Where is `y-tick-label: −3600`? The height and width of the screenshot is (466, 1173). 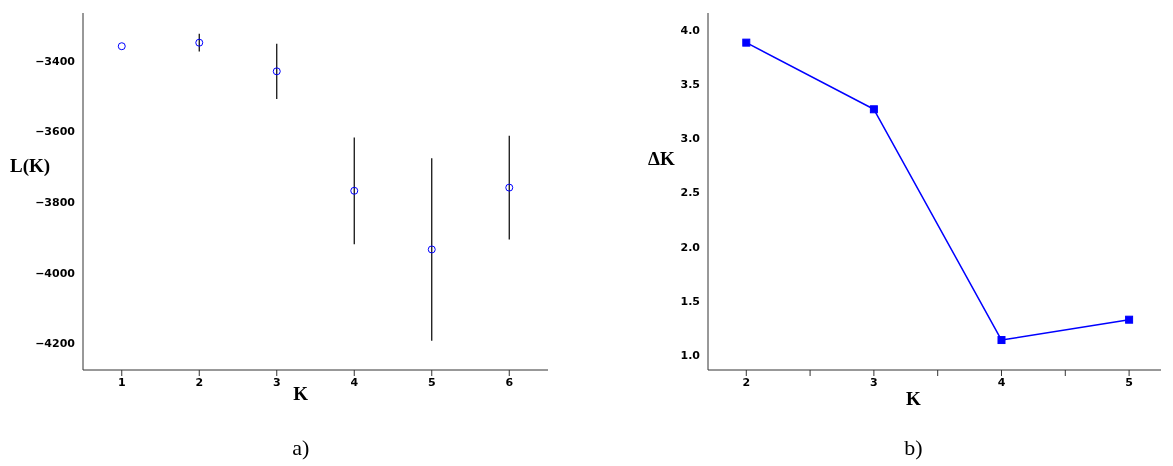 y-tick-label: −3600 is located at coordinates (55, 132).